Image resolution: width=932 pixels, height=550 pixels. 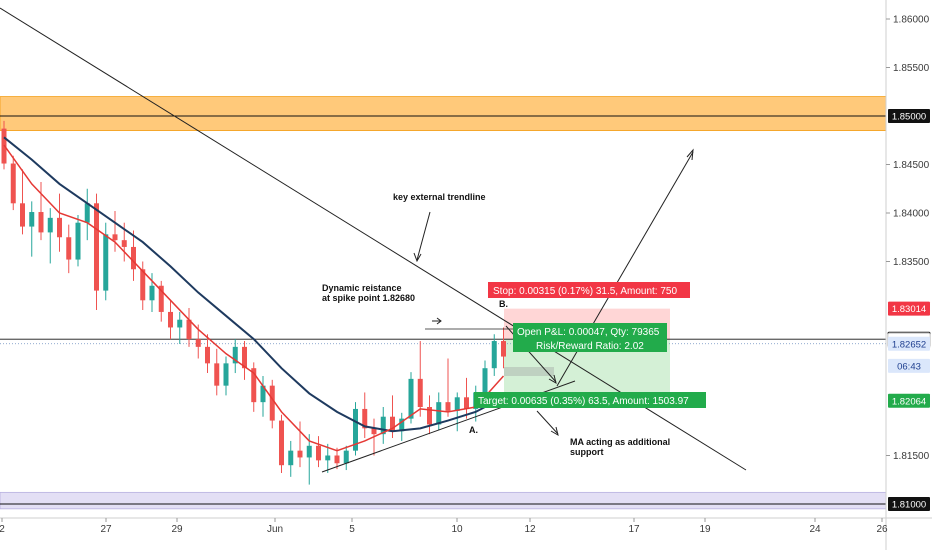 What do you see at coordinates (417, 257) in the screenshot?
I see `trendline-label-arrowhead` at bounding box center [417, 257].